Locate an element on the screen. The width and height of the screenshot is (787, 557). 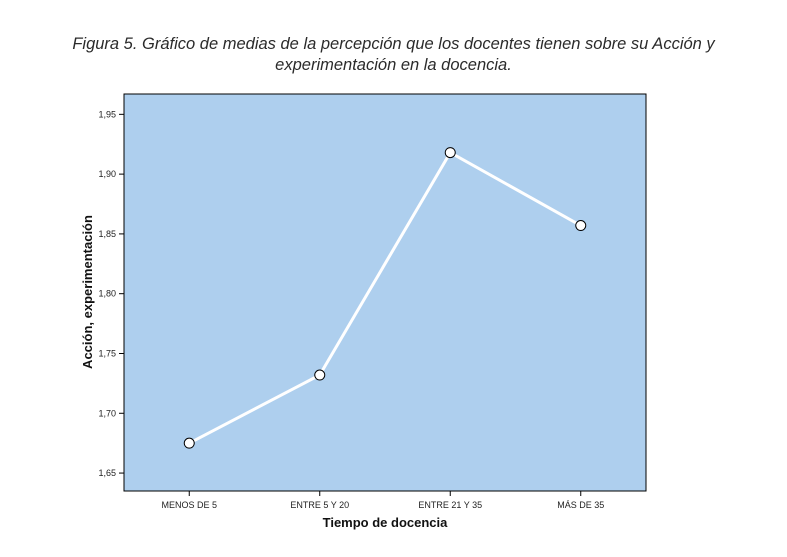
caption-line-2: experimentación en la docencia. is located at coordinates (393, 65).